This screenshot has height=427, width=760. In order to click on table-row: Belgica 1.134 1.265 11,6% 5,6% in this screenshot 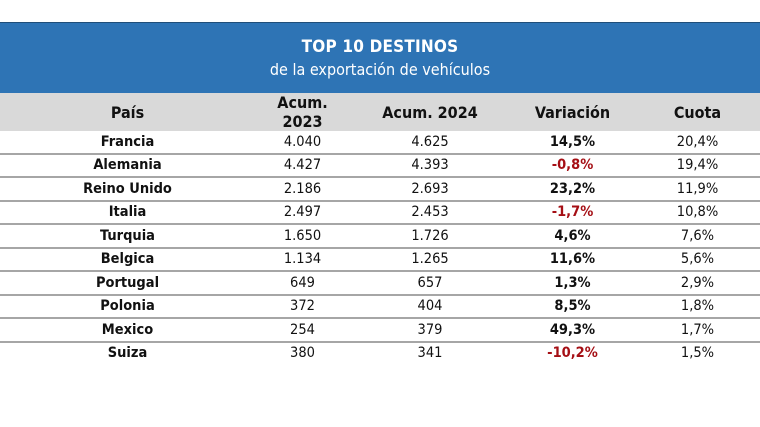, I will do `click(380, 259)`.